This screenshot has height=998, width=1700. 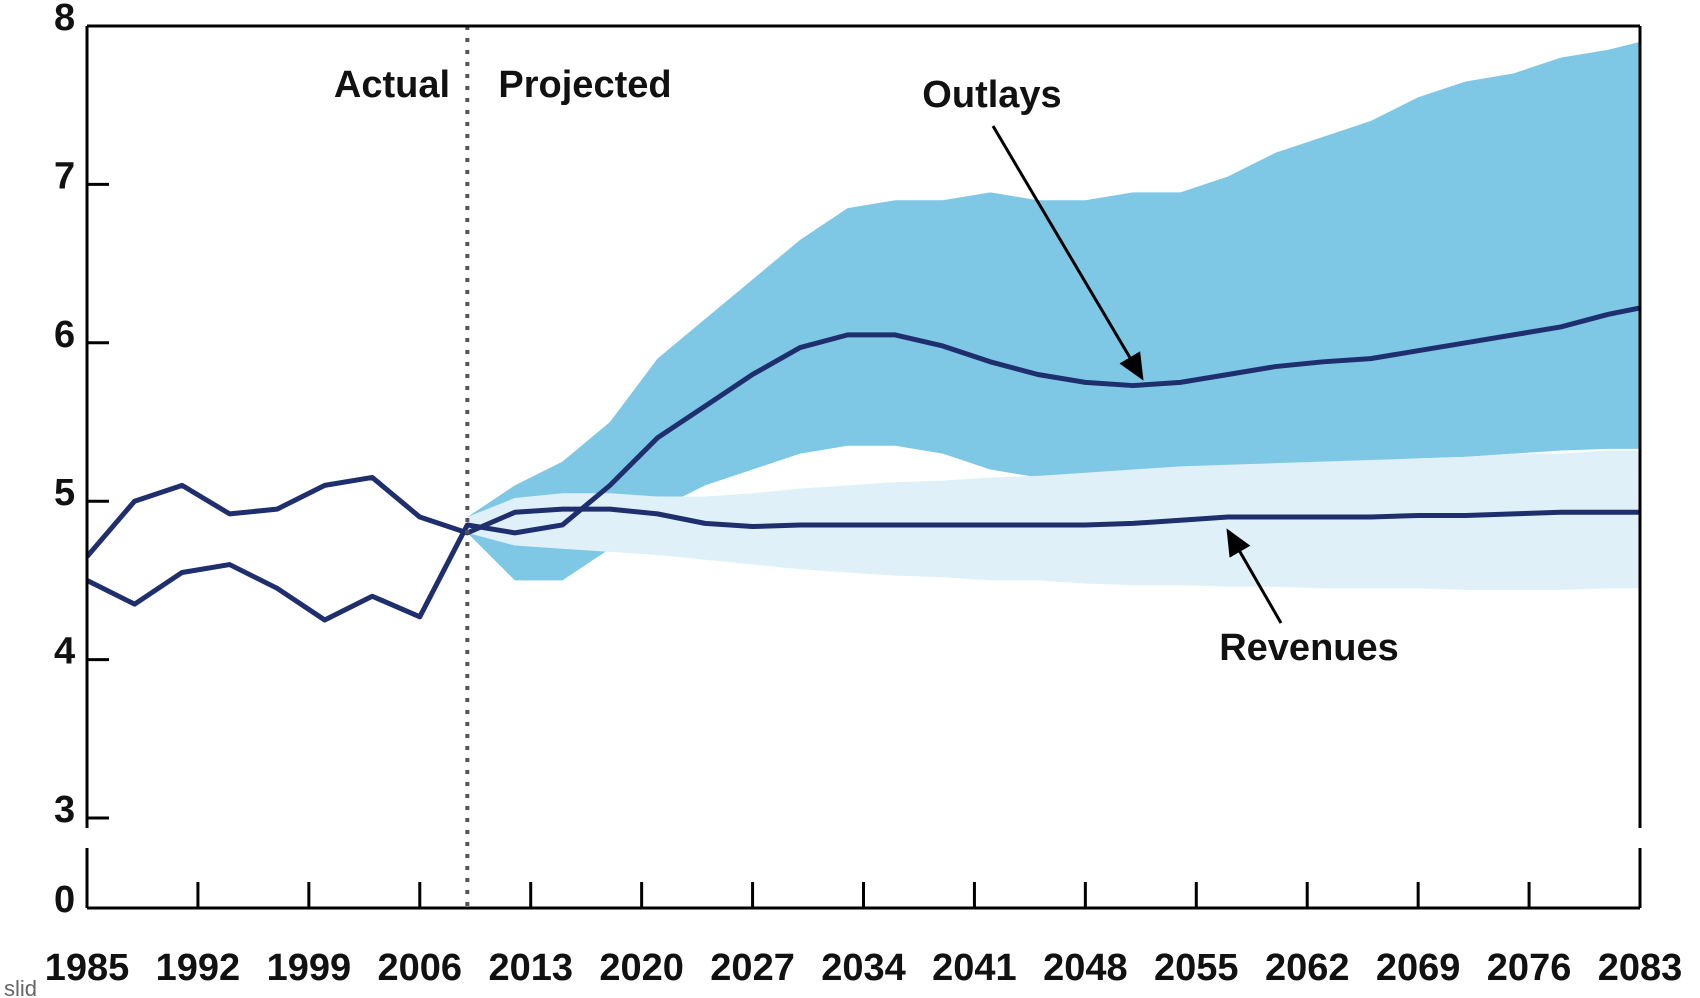 What do you see at coordinates (1418, 968) in the screenshot?
I see `x-tick-label: 2069` at bounding box center [1418, 968].